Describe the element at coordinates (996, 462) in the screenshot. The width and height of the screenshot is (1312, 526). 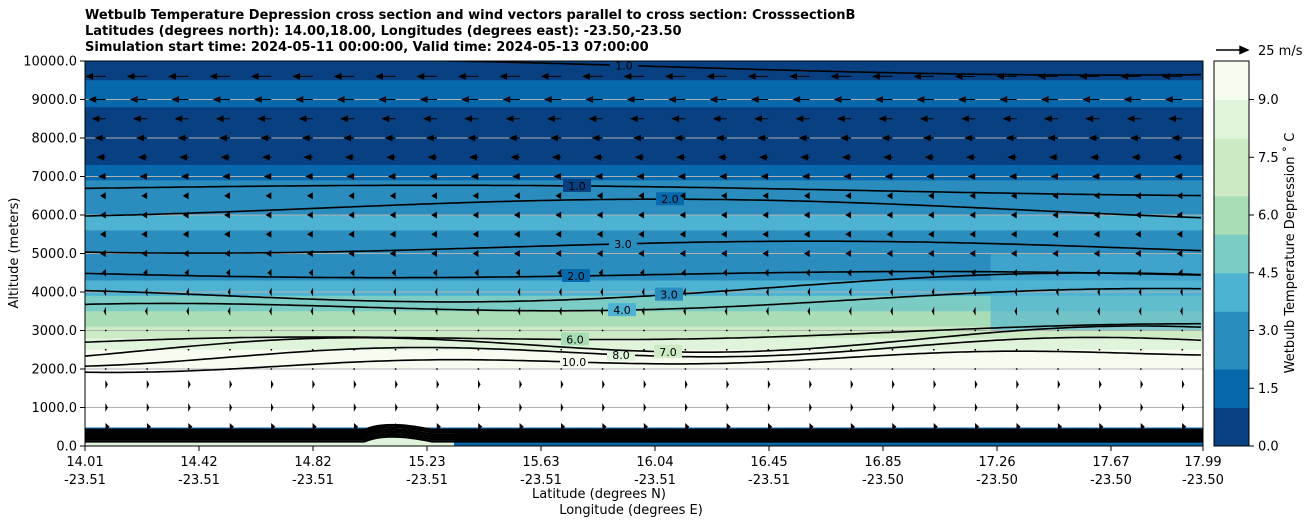
I see `x-tick-label-lat: 17.26` at that location.